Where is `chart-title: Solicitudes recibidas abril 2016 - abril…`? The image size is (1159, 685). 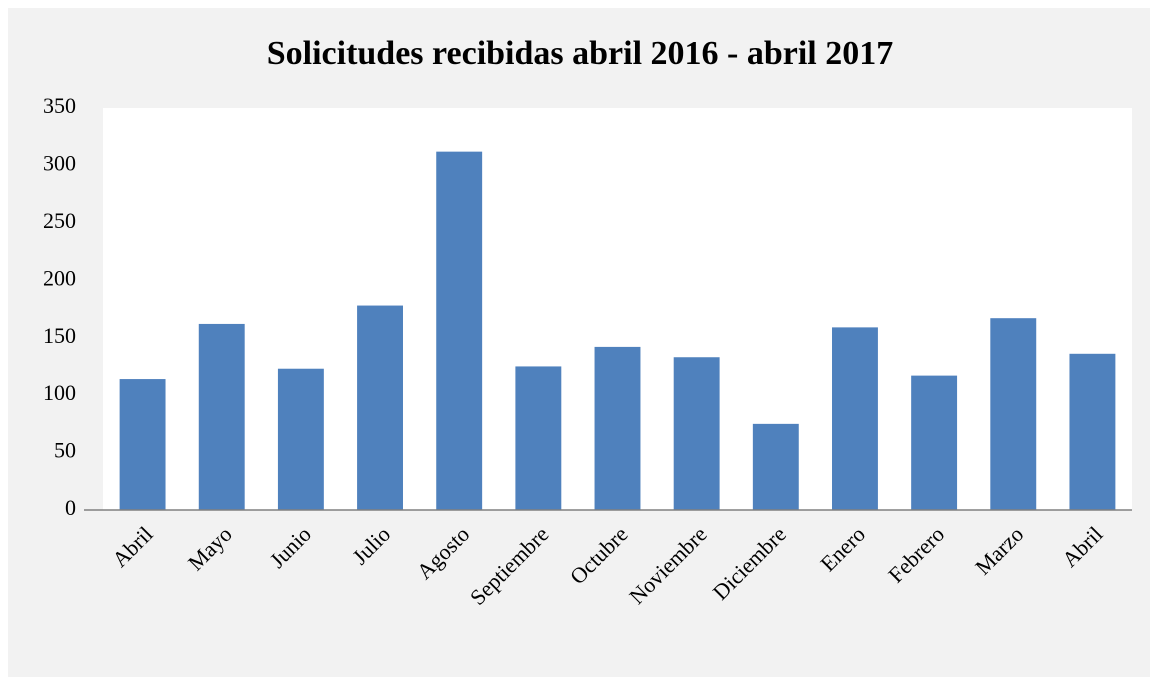
chart-title: Solicitudes recibidas abril 2016 - abril… is located at coordinates (580, 53).